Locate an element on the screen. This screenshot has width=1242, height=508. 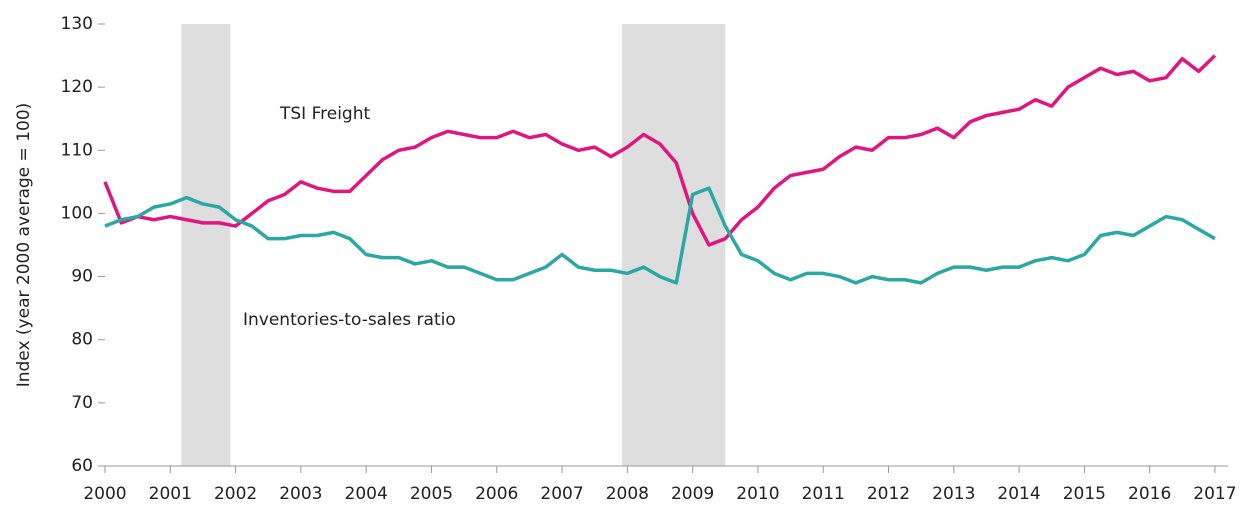
series-label: Inventories-to-sales ratio is located at coordinates (349, 320).